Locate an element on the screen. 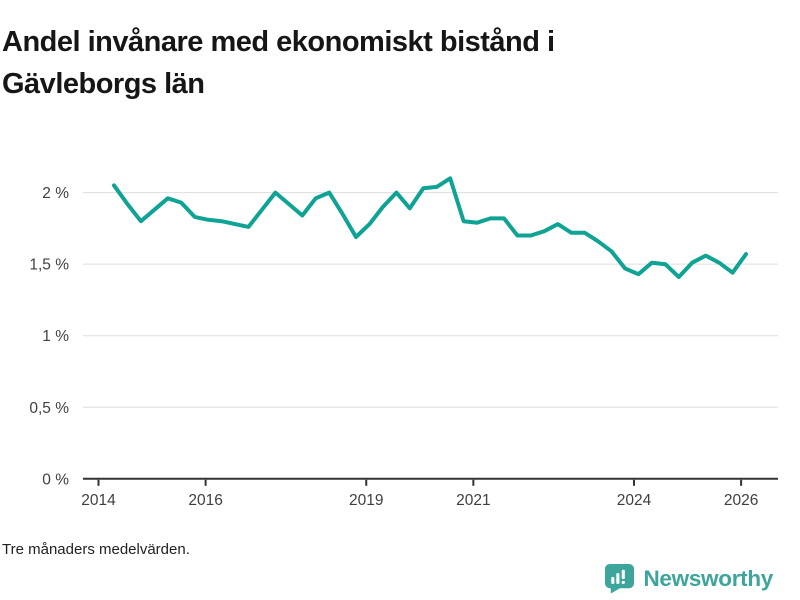  y-axis-tick-label: 0 % is located at coordinates (55, 479).